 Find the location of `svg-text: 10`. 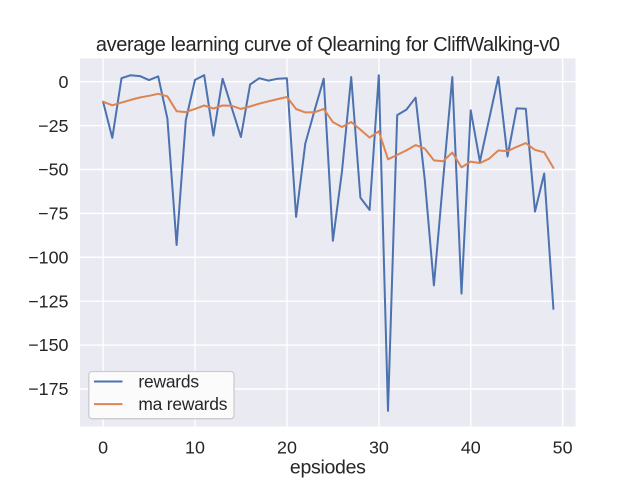

svg-text: 10 is located at coordinates (195, 448).